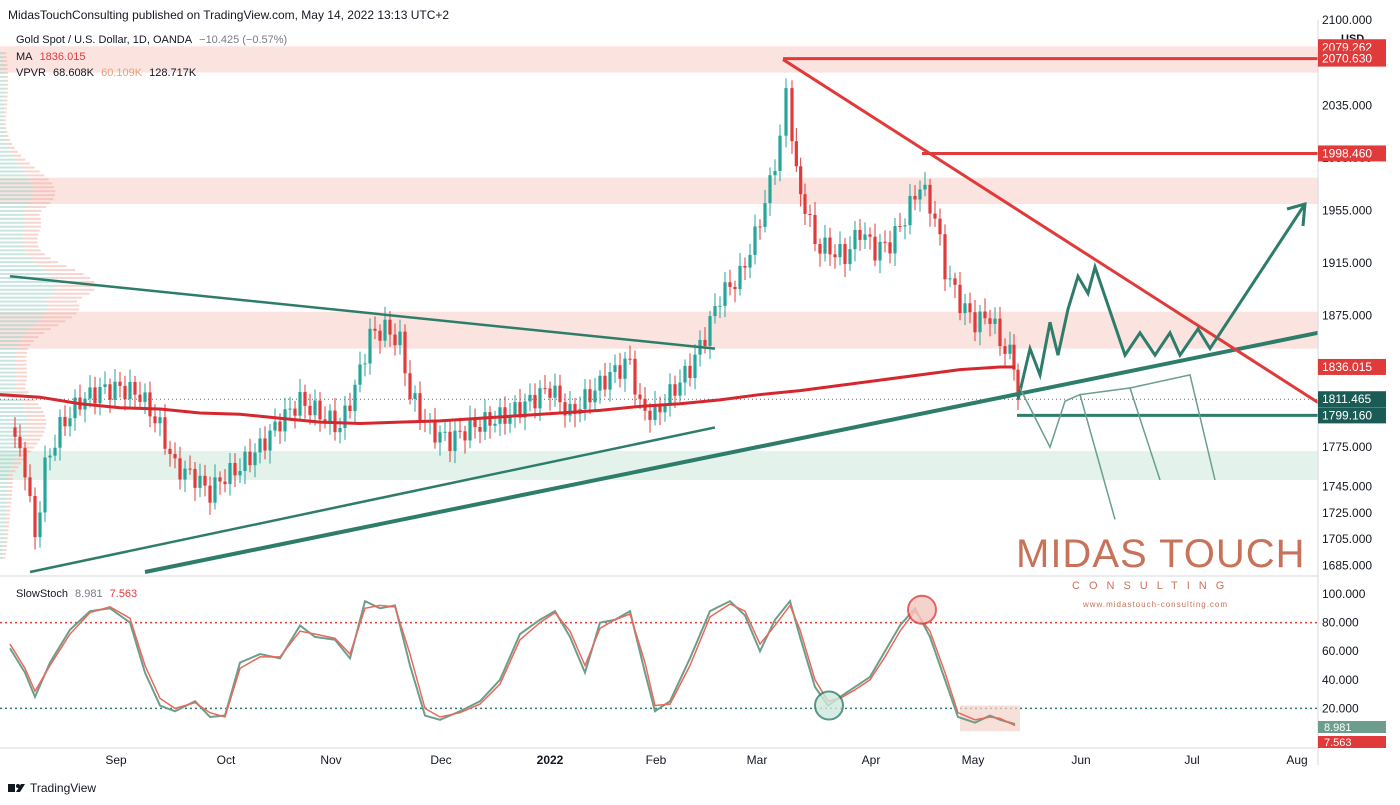 The width and height of the screenshot is (1400, 805). Describe the element at coordinates (1347, 565) in the screenshot. I see `price-tick-label: 1685.000` at that location.